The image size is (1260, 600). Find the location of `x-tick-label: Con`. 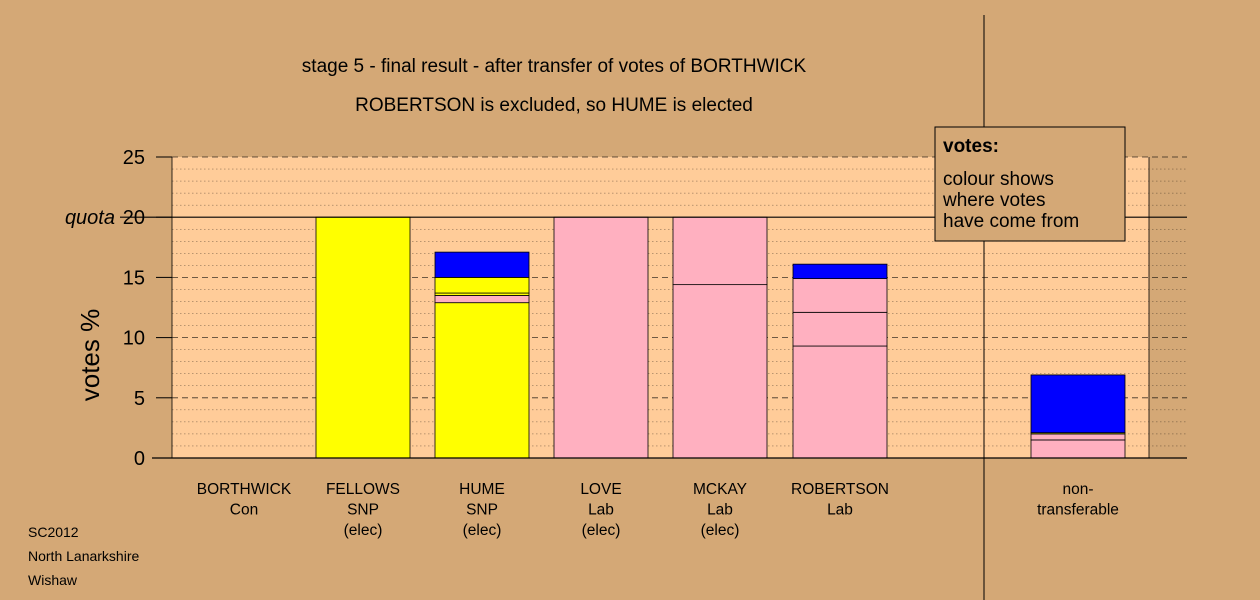

x-tick-label: Con is located at coordinates (244, 510).